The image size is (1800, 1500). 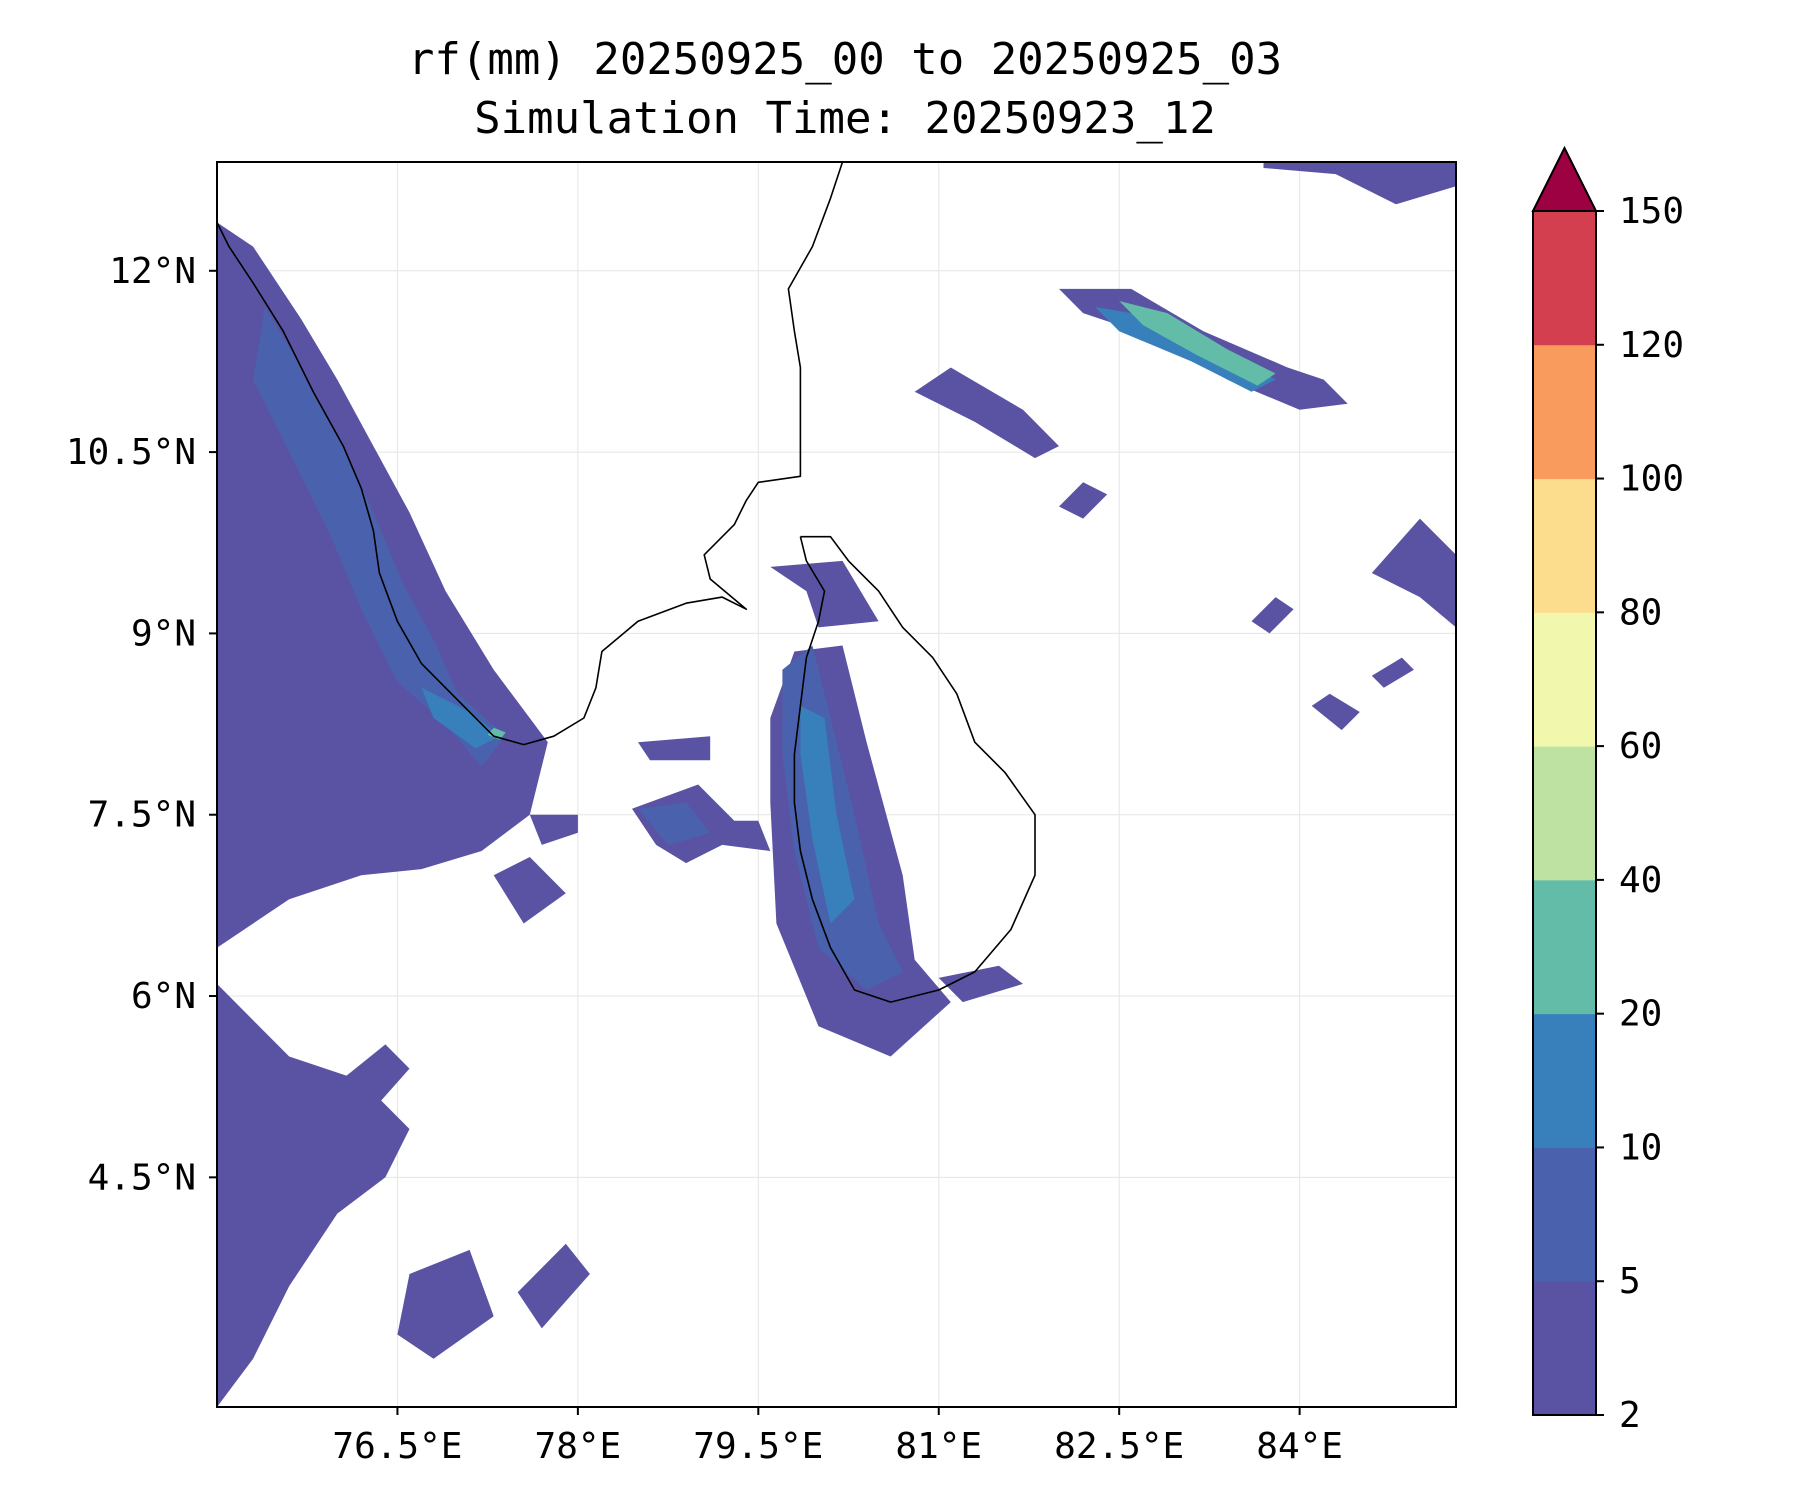 What do you see at coordinates (1630, 1281) in the screenshot?
I see `colorbar-tick-label: 5` at bounding box center [1630, 1281].